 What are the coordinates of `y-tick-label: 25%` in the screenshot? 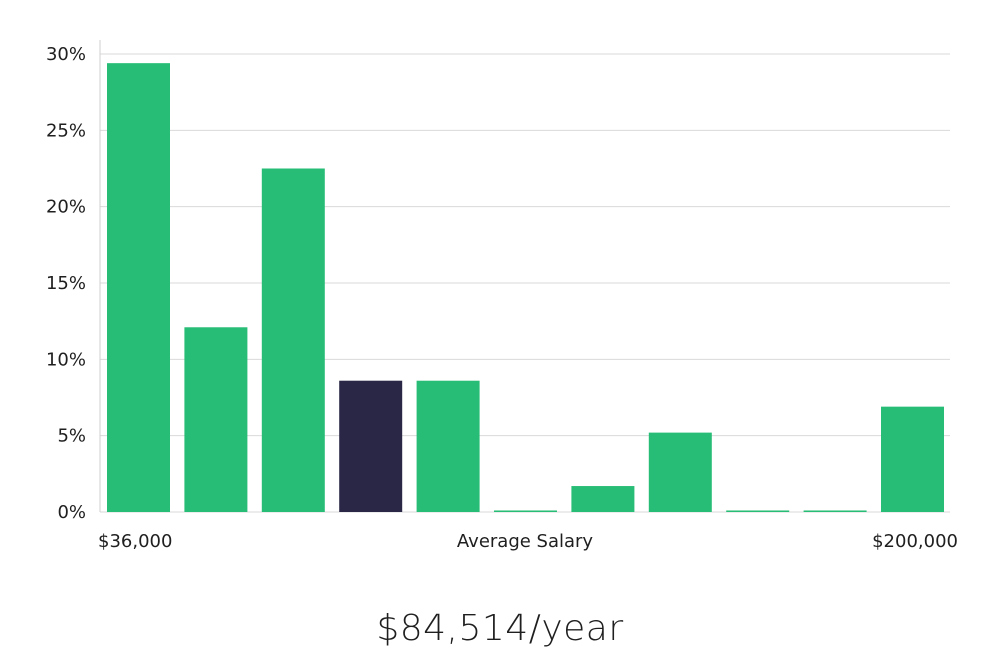 It's located at (66, 130).